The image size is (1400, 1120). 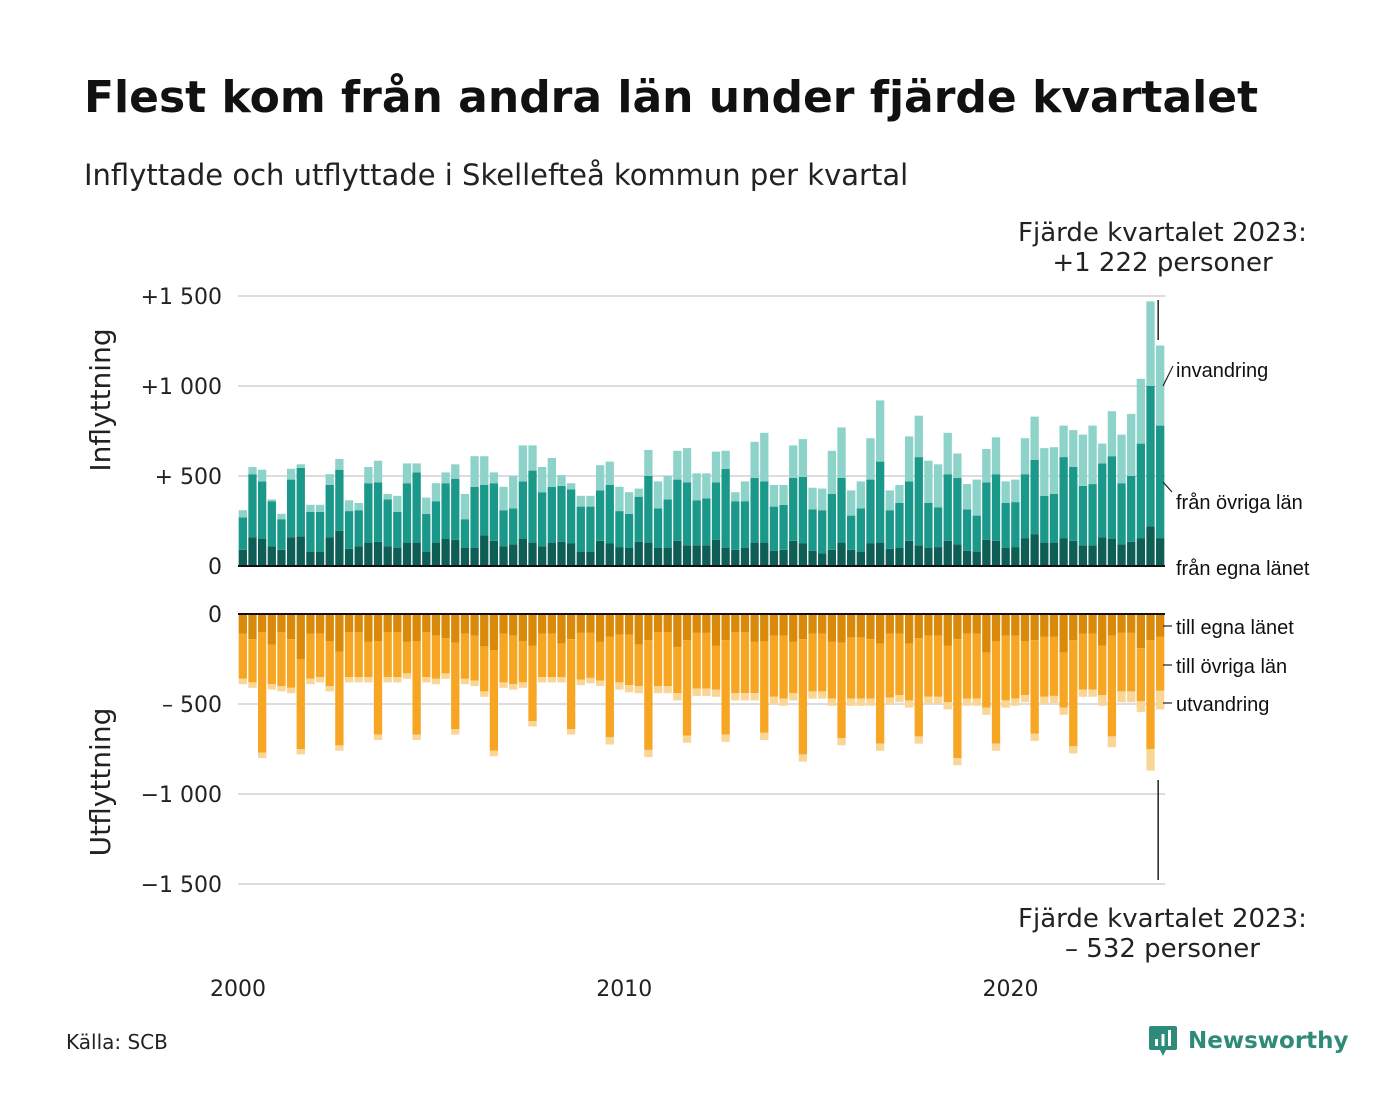 What do you see at coordinates (100, 399) in the screenshot?
I see `in-axis-title: Inflyttning` at bounding box center [100, 399].